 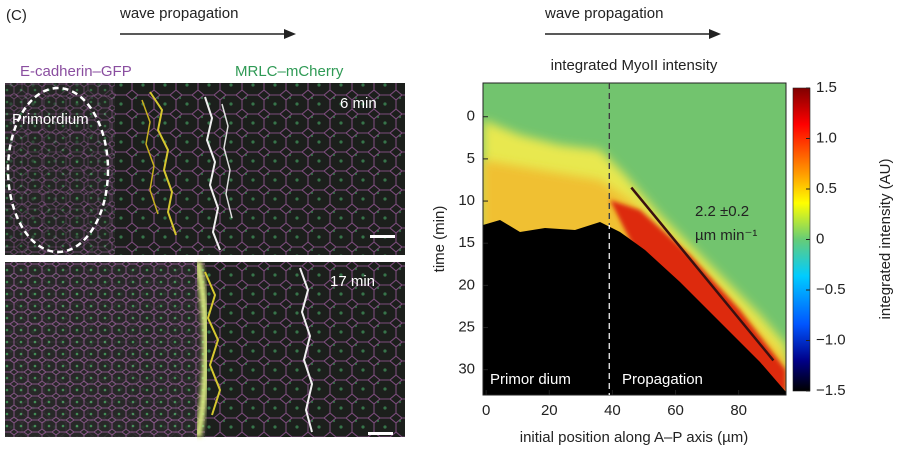 What do you see at coordinates (549, 410) in the screenshot?
I see `x-tick-label: 20` at bounding box center [549, 410].